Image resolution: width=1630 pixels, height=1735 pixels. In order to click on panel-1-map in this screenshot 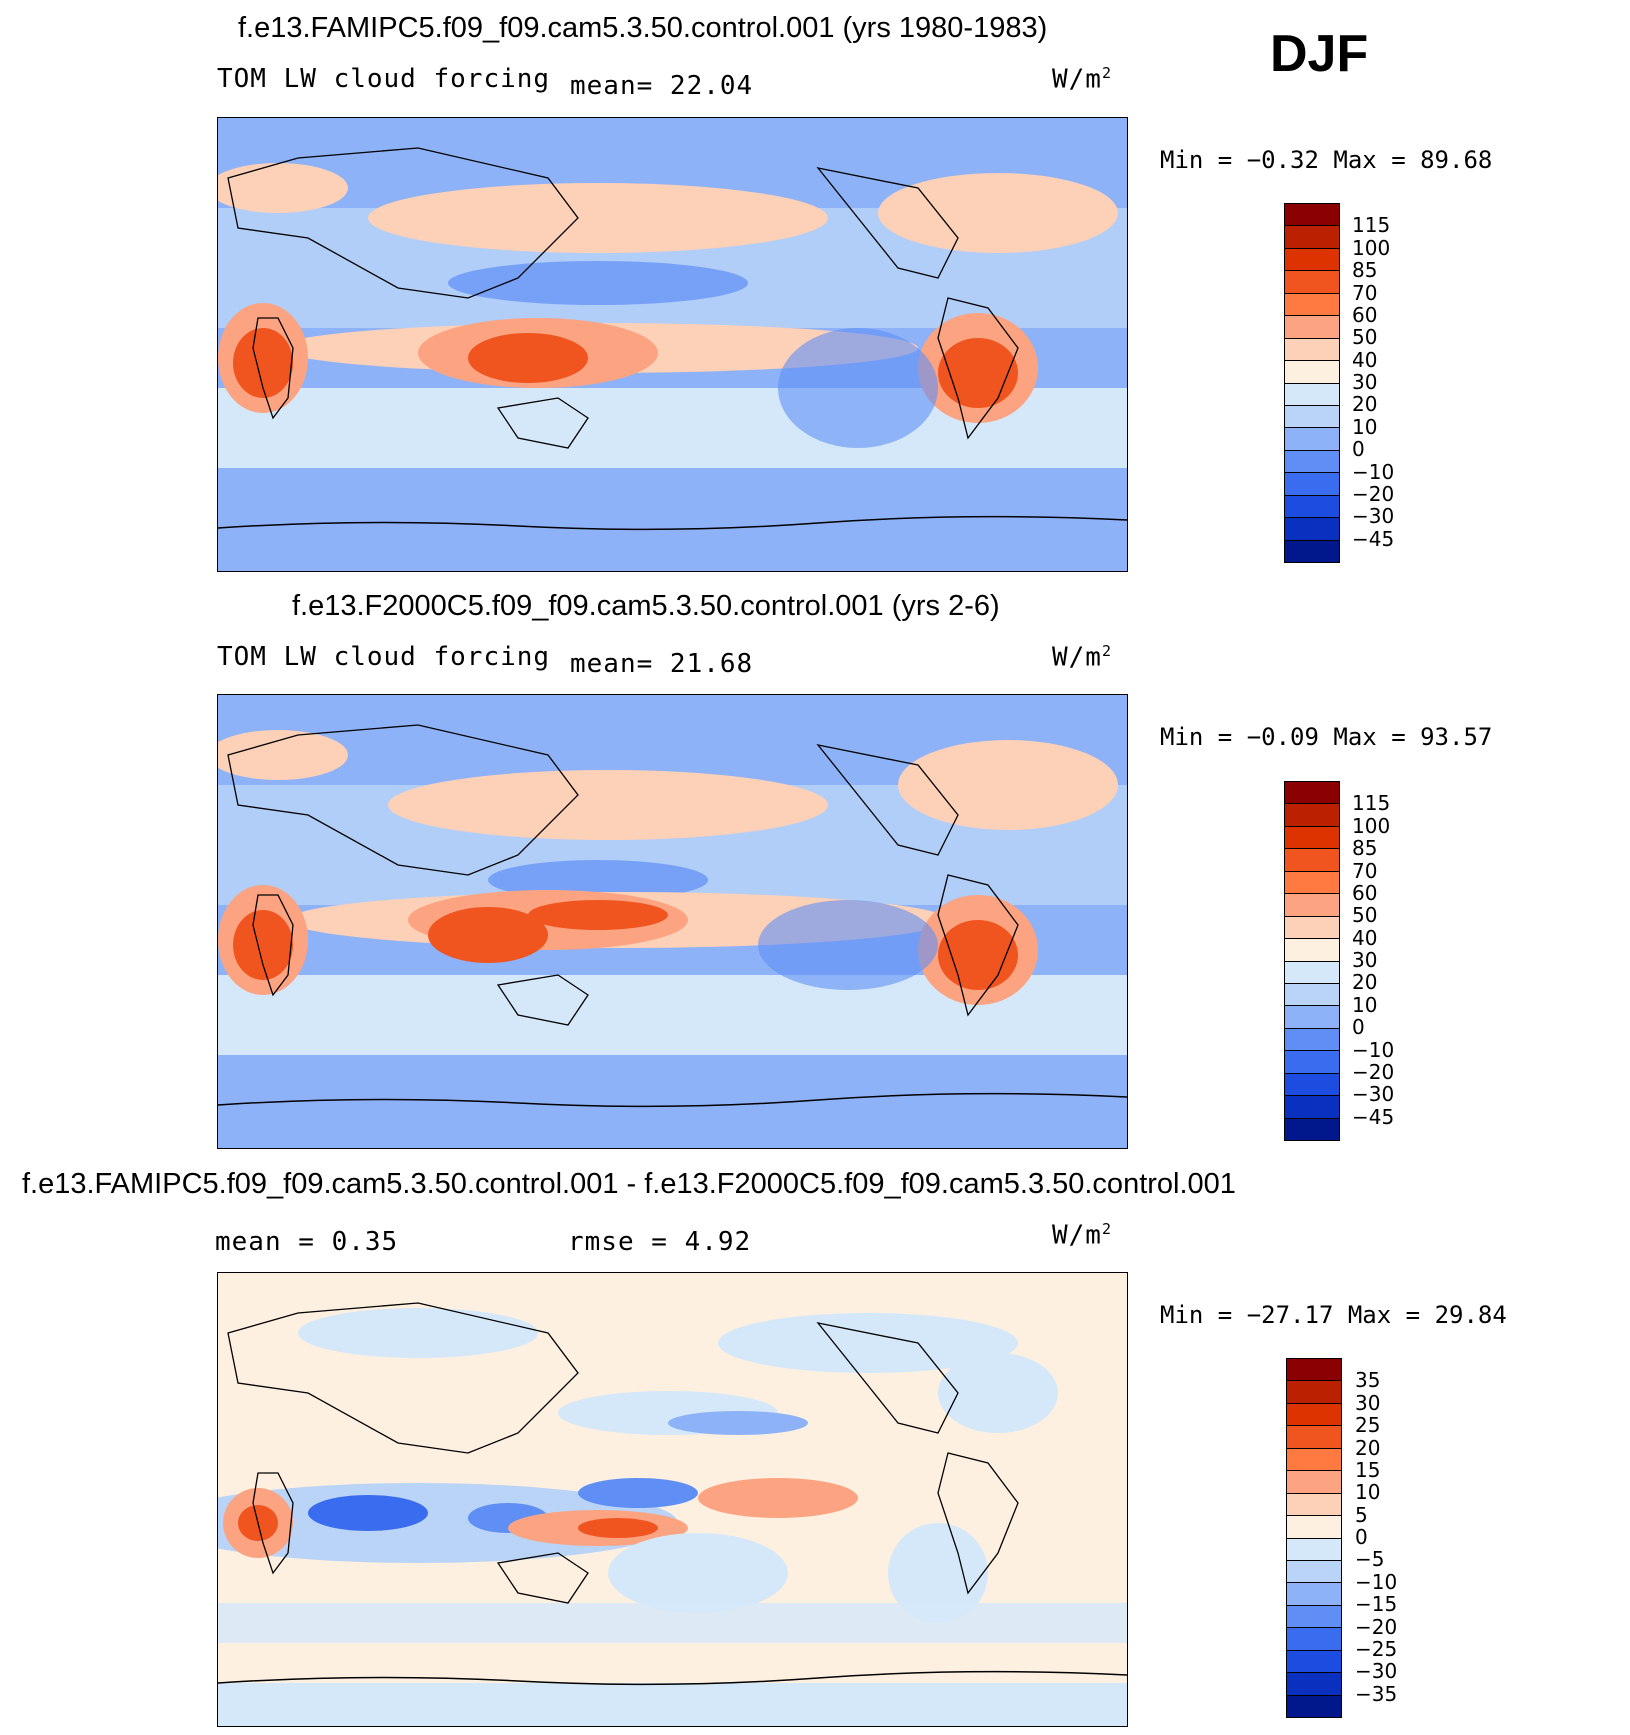, I will do `click(672, 344)`.